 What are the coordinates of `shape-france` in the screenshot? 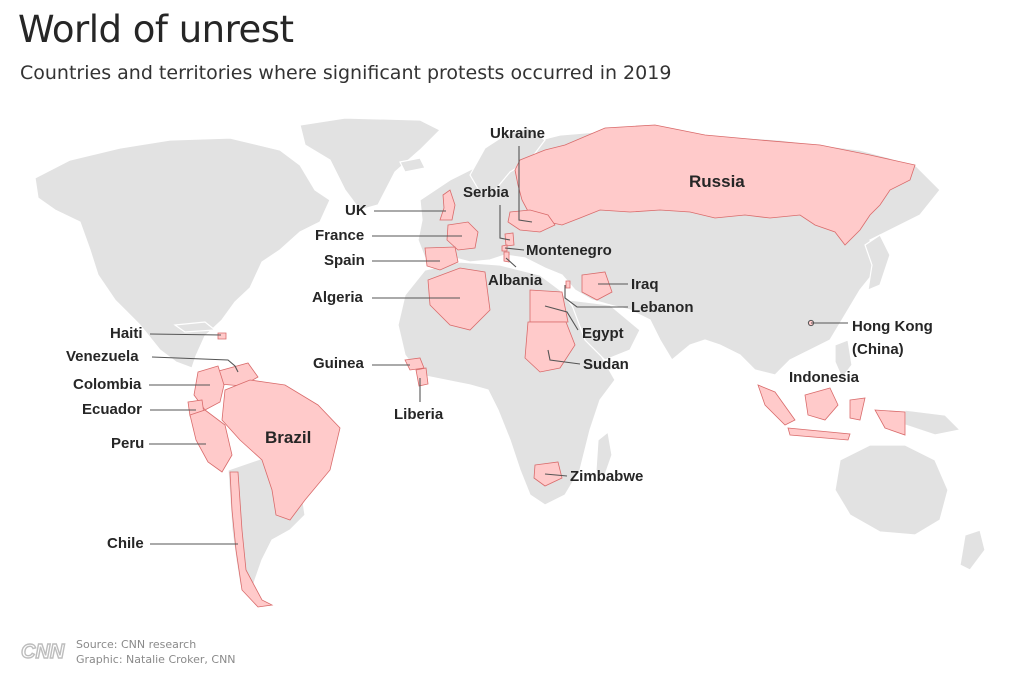 It's located at (462, 236).